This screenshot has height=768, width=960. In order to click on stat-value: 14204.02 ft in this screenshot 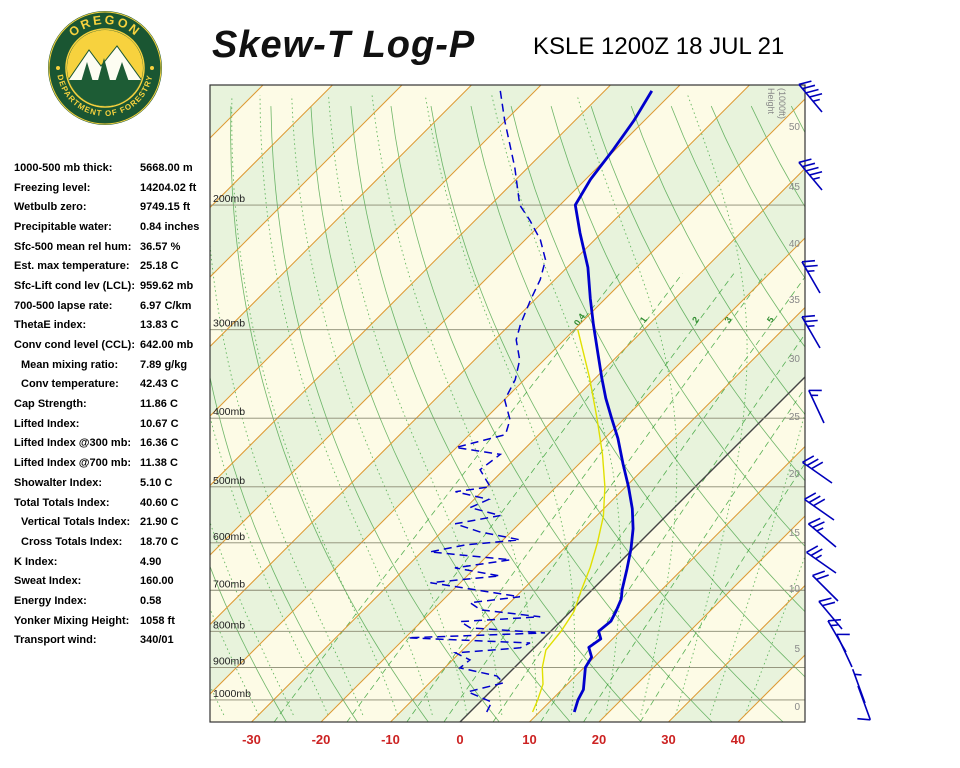, I will do `click(168, 187)`.